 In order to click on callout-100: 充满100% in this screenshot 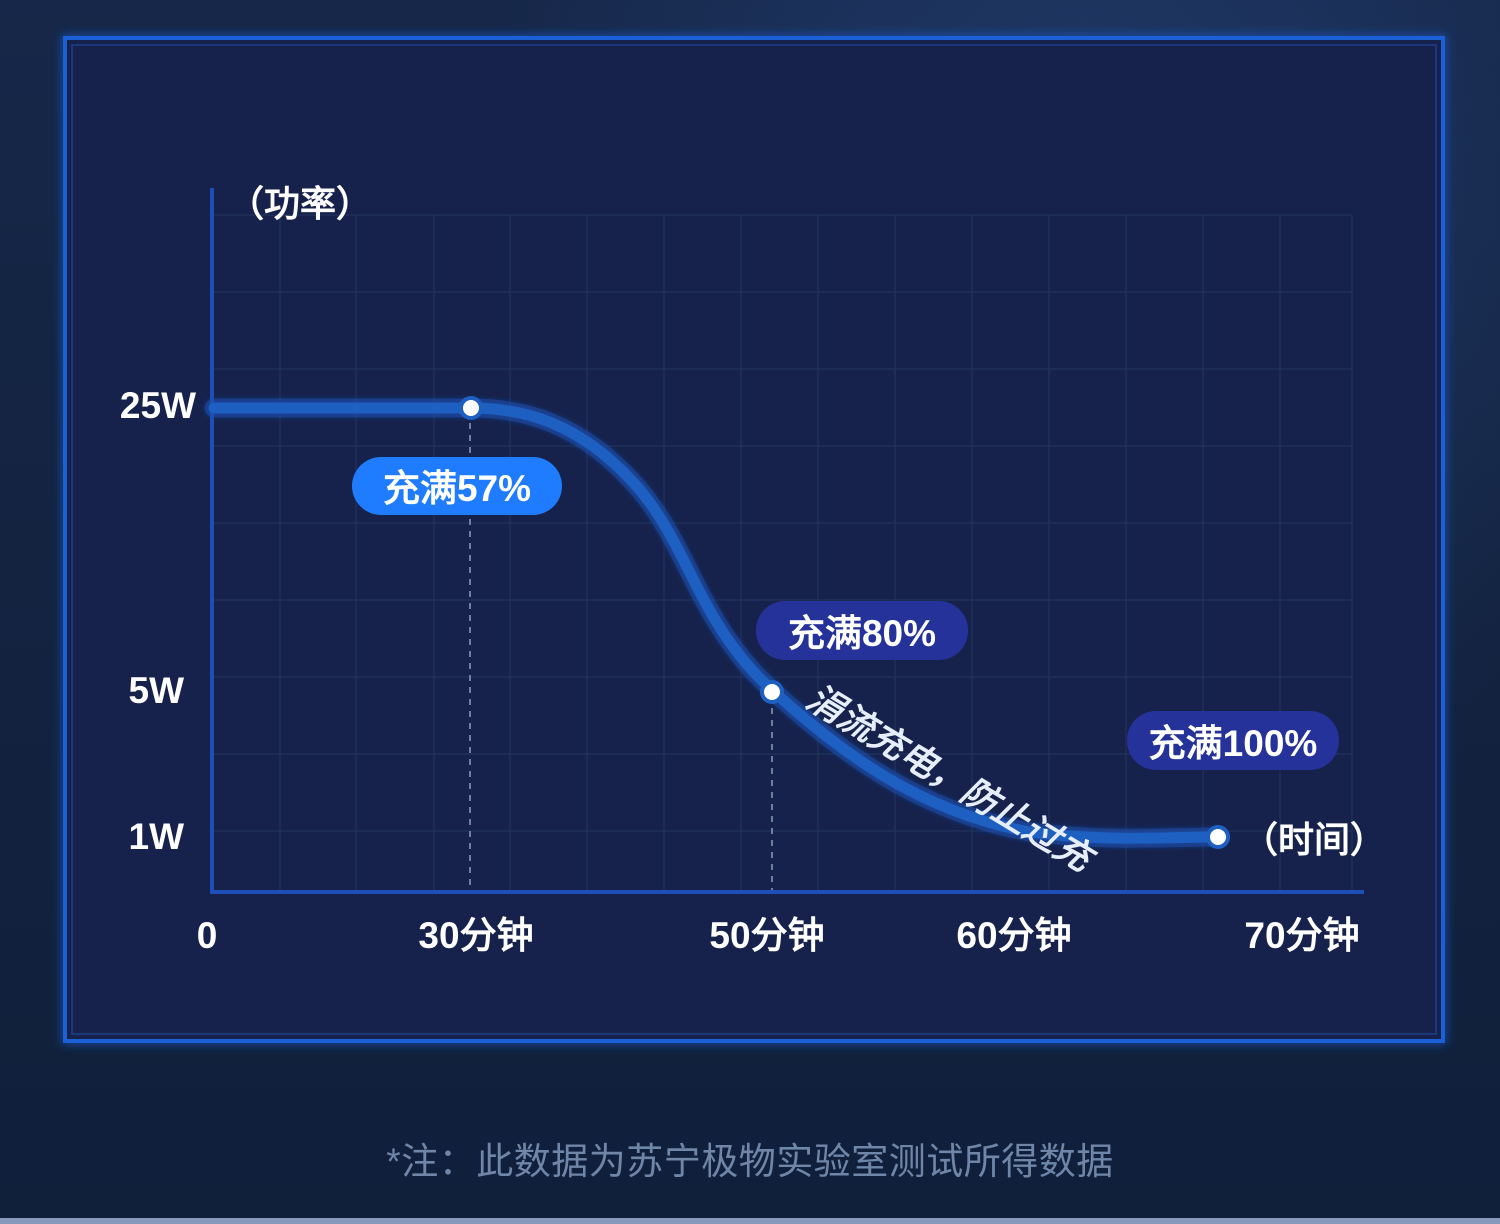, I will do `click(1233, 740)`.